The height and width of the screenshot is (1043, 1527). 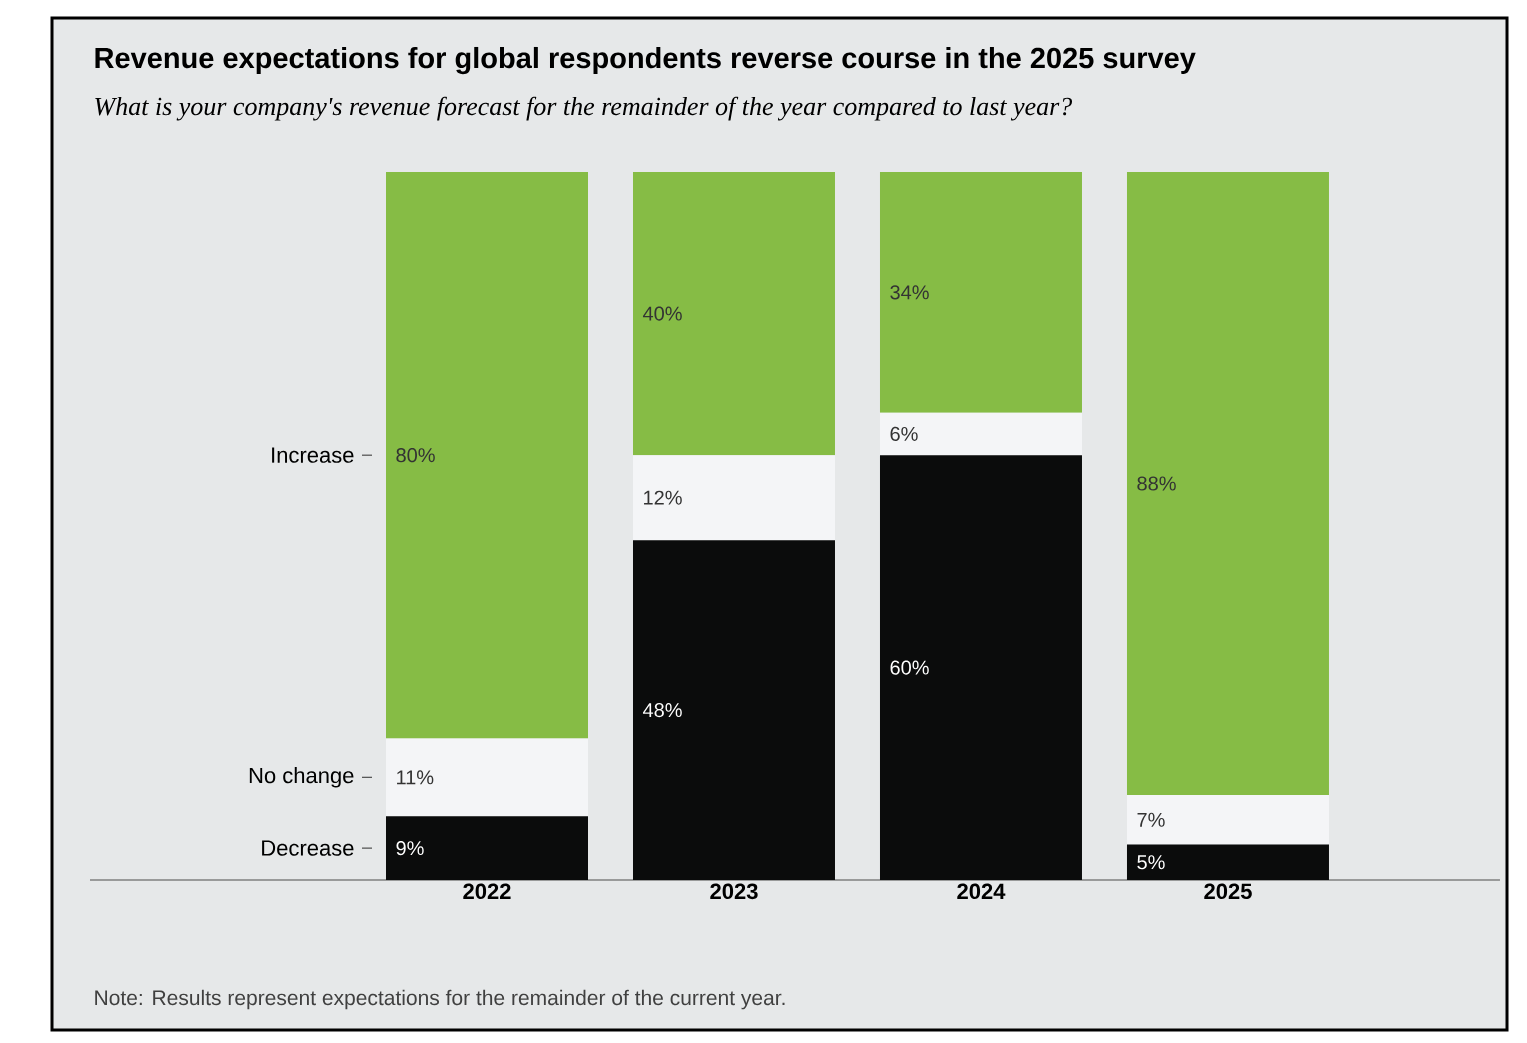 What do you see at coordinates (410, 848) in the screenshot?
I see `data-label: 9%` at bounding box center [410, 848].